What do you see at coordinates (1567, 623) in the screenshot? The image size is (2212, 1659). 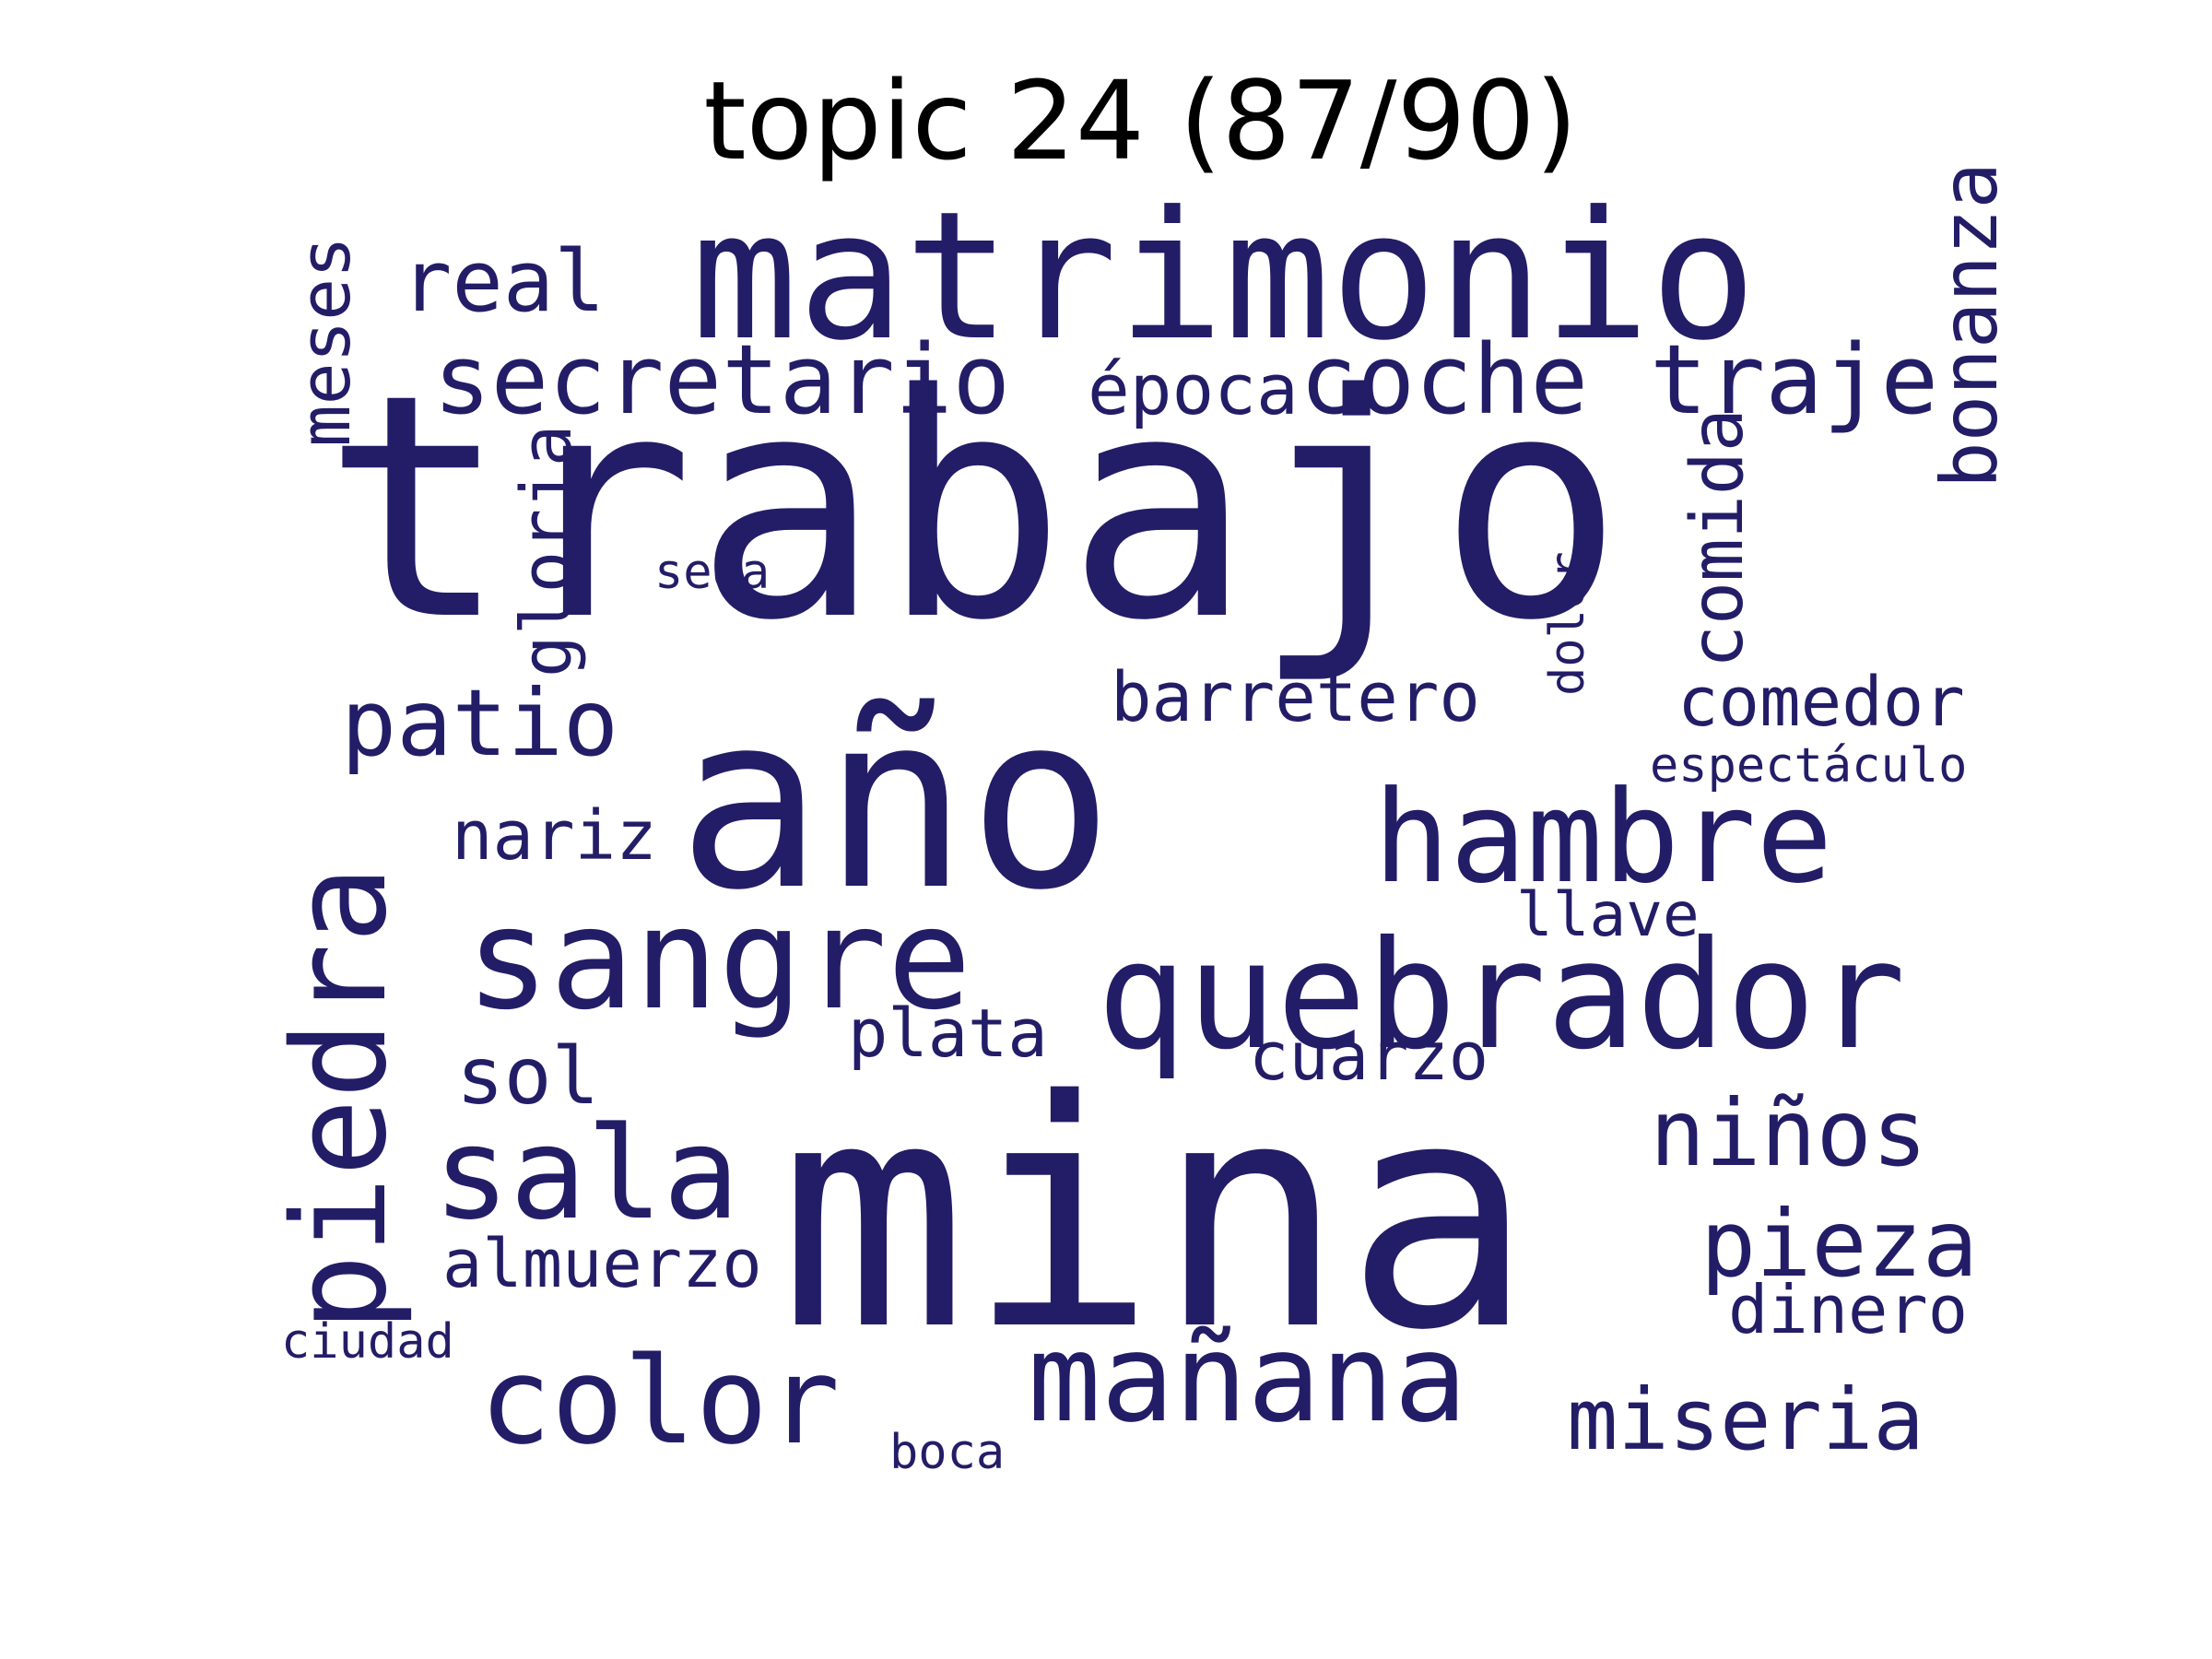 I see `cloud-word: dolor` at bounding box center [1567, 623].